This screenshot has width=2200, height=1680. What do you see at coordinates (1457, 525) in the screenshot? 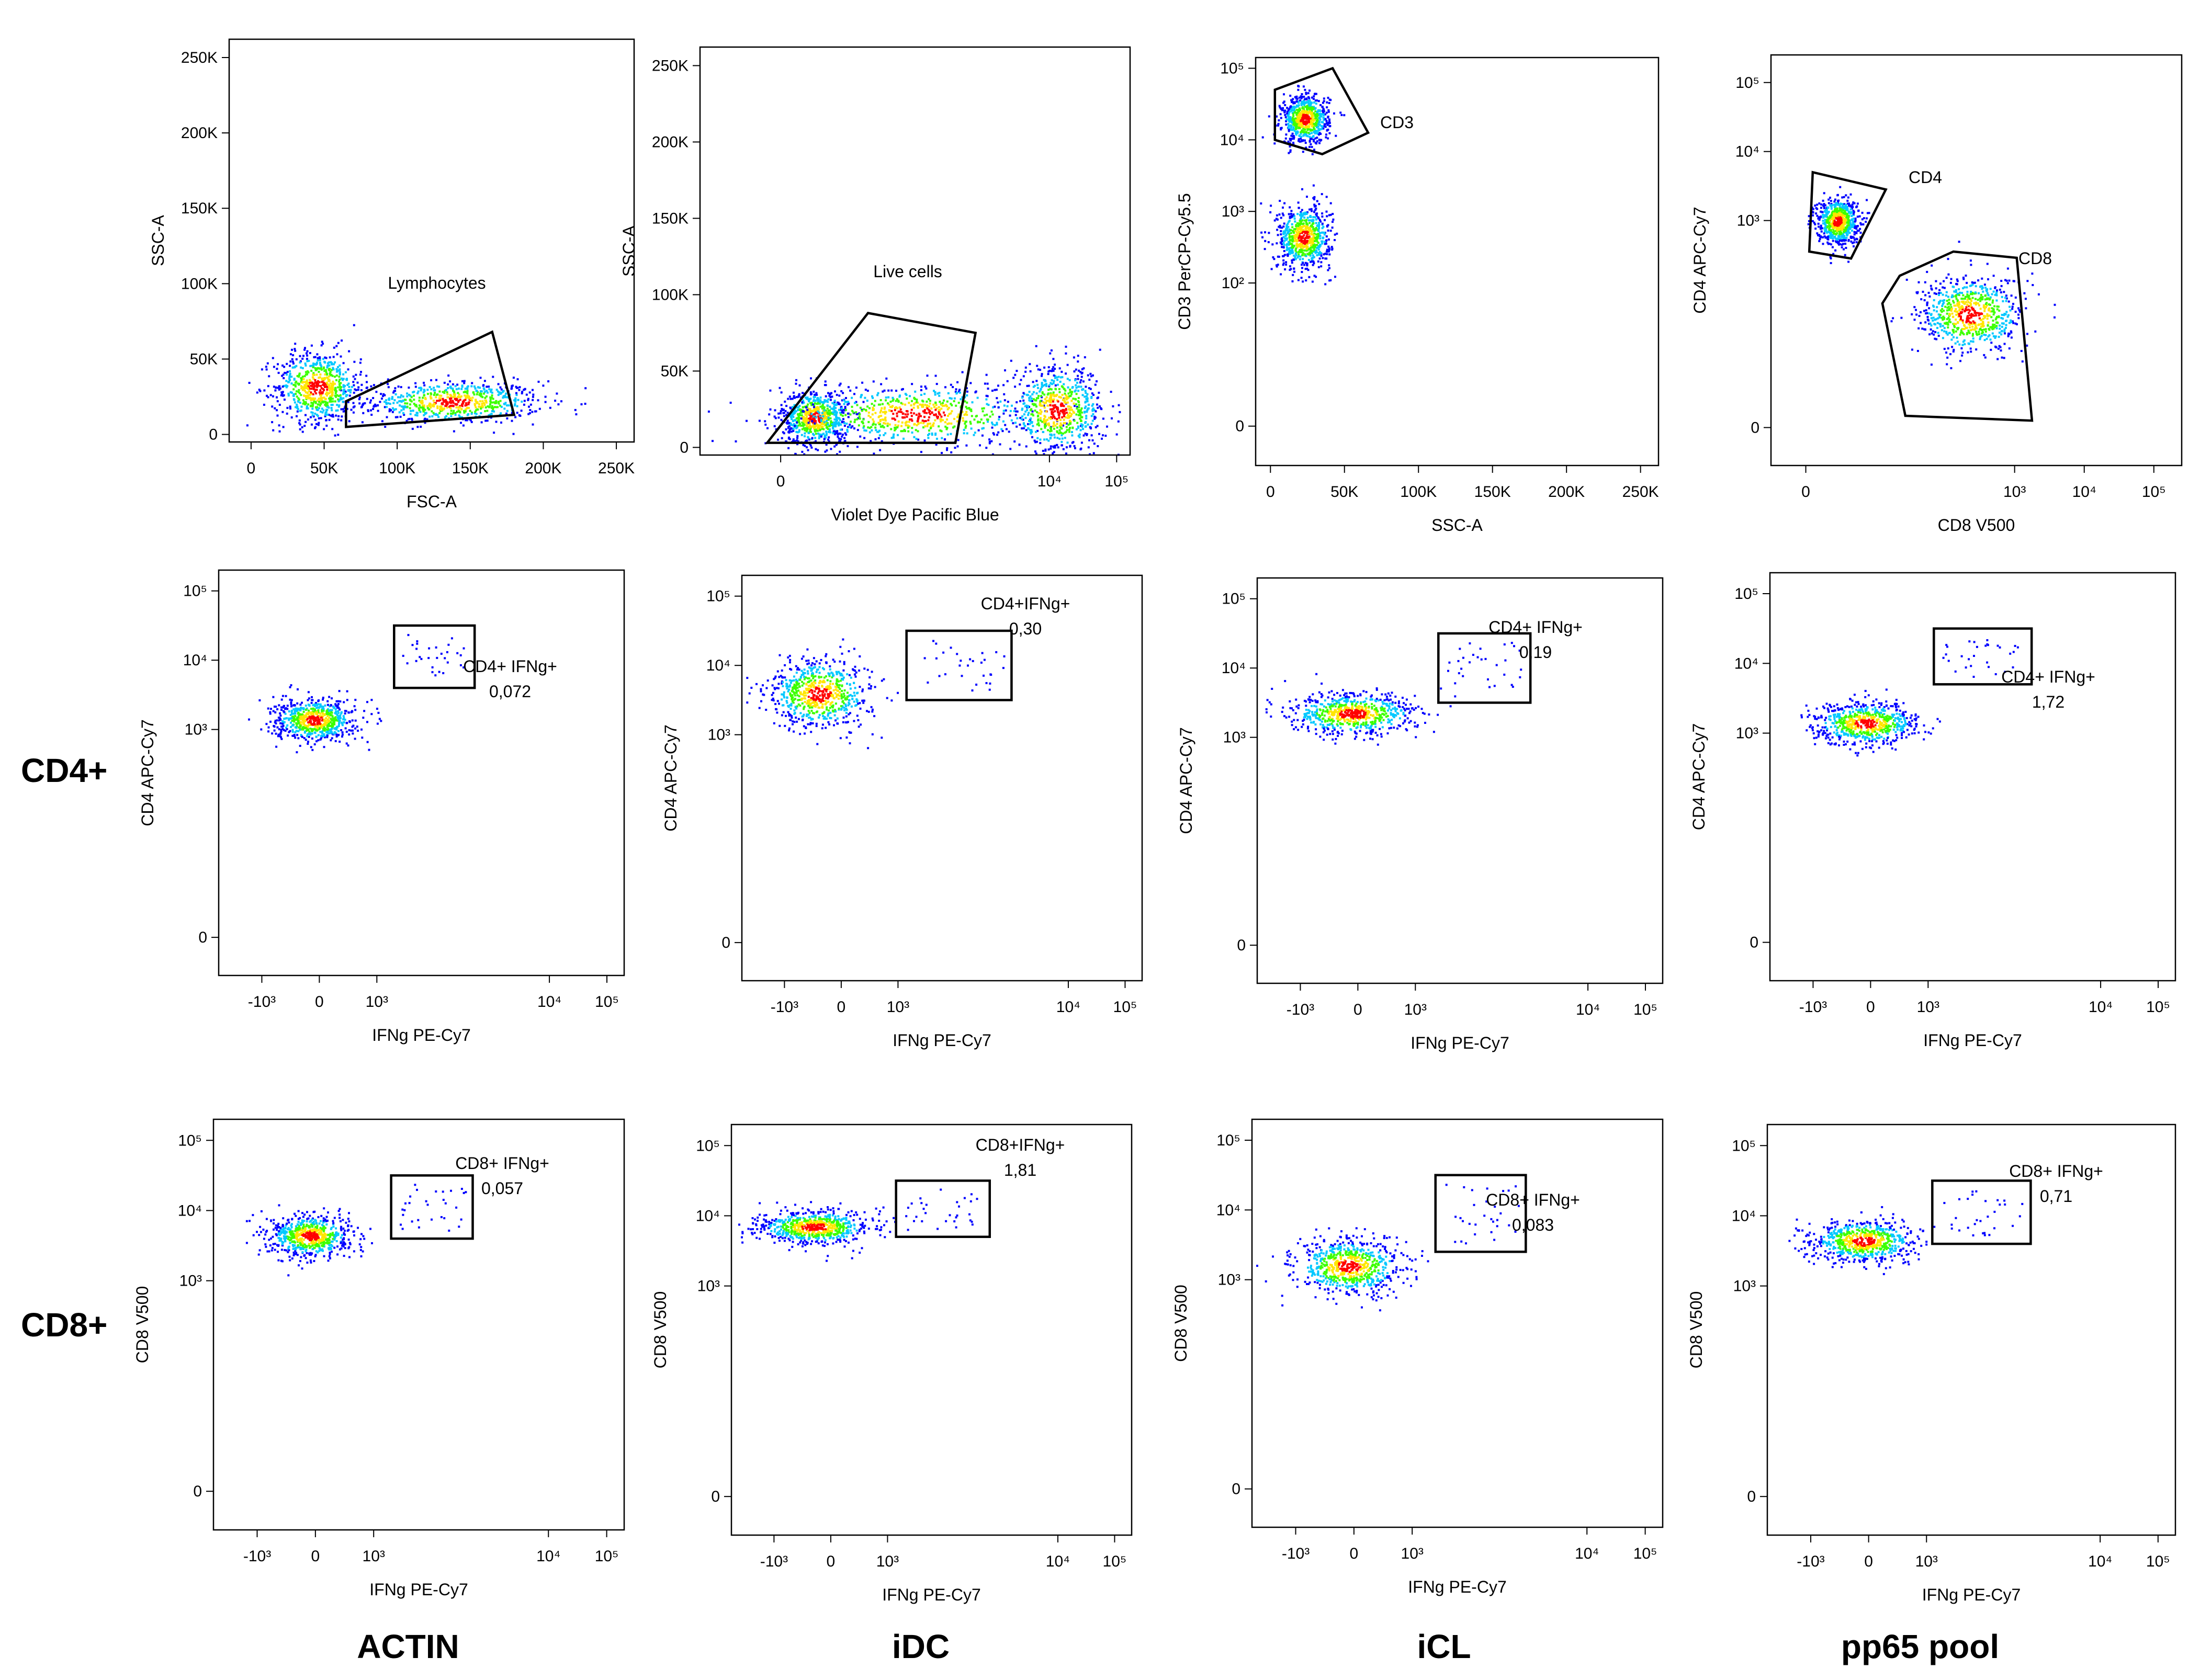
I see `x-axis-title: SSC-A` at bounding box center [1457, 525].